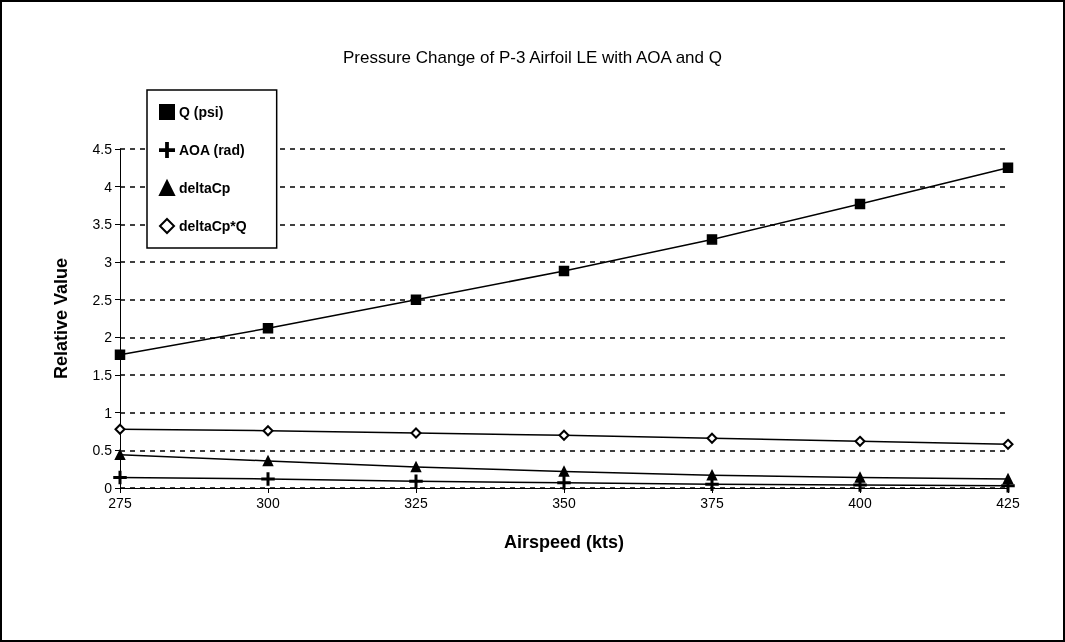  I want to click on y-tick-label: 1.5, so click(102, 375).